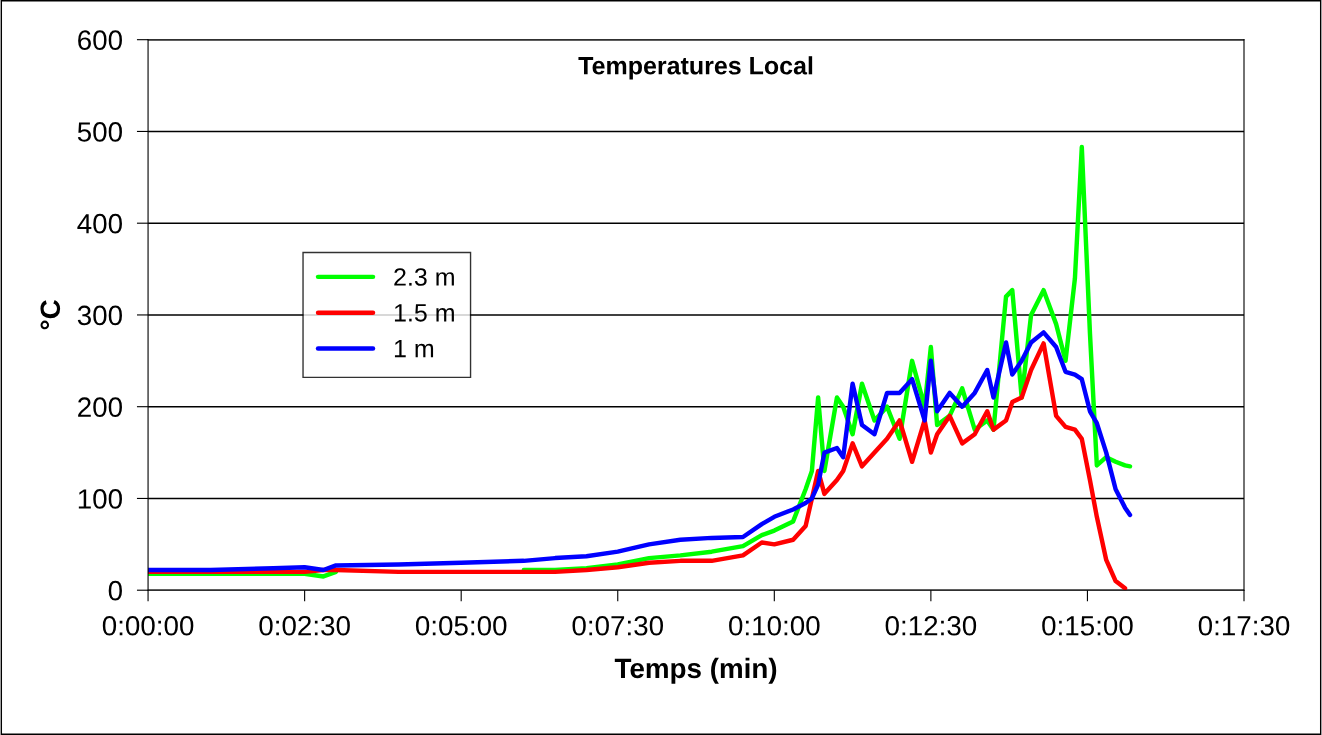 This screenshot has width=1322, height=735. What do you see at coordinates (100, 499) in the screenshot?
I see `y-tick-label: 100` at bounding box center [100, 499].